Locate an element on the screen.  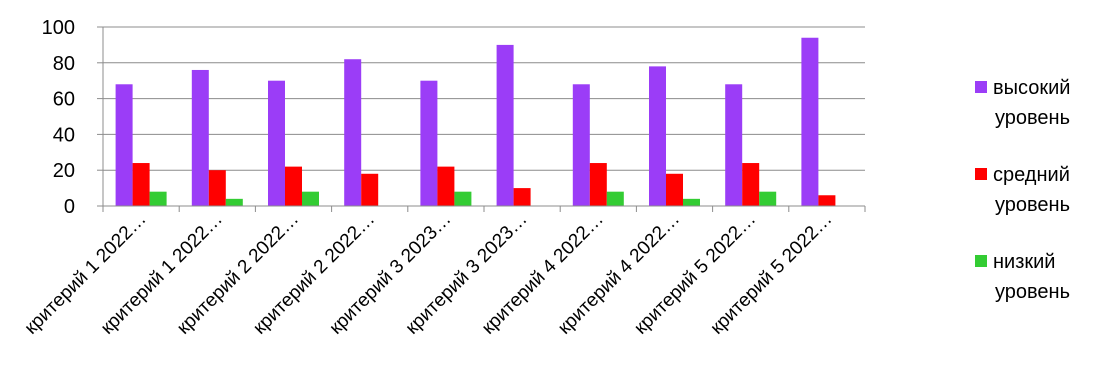
y-tick-label: 80 is located at coordinates (64, 64).